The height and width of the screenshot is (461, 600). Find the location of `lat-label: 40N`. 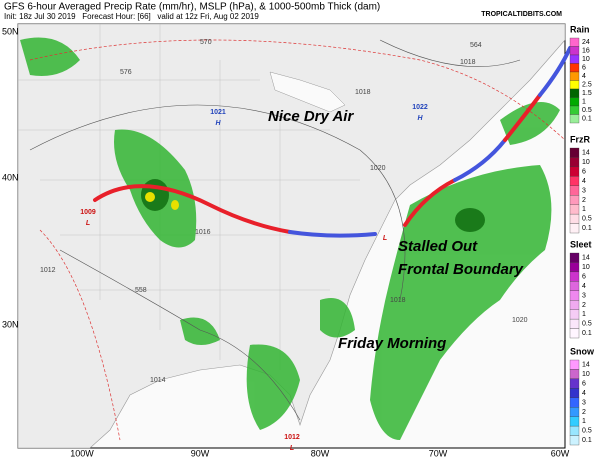

lat-label: 40N is located at coordinates (10, 177).